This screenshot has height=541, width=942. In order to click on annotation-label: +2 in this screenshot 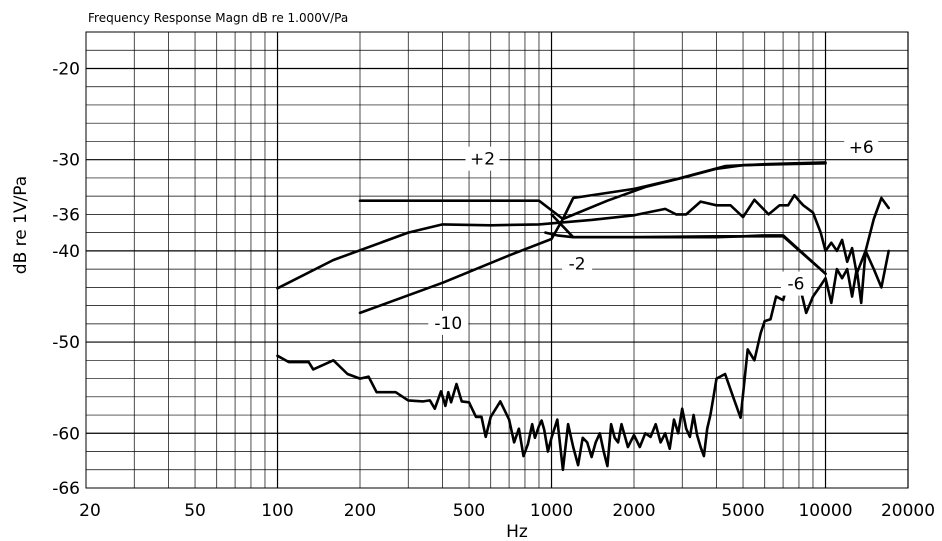, I will do `click(482, 160)`.